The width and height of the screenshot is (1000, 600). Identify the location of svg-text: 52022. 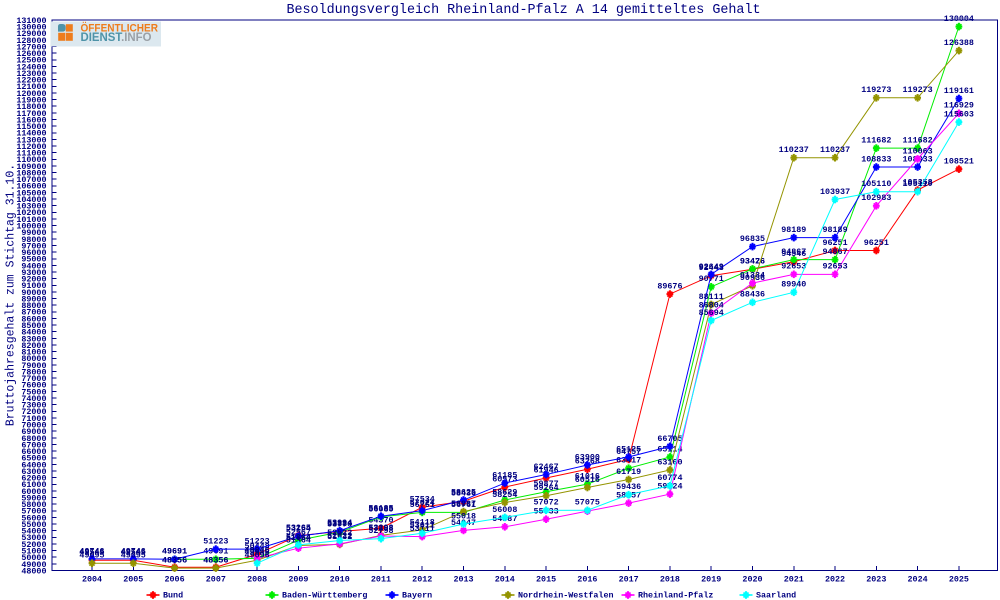
(339, 536).